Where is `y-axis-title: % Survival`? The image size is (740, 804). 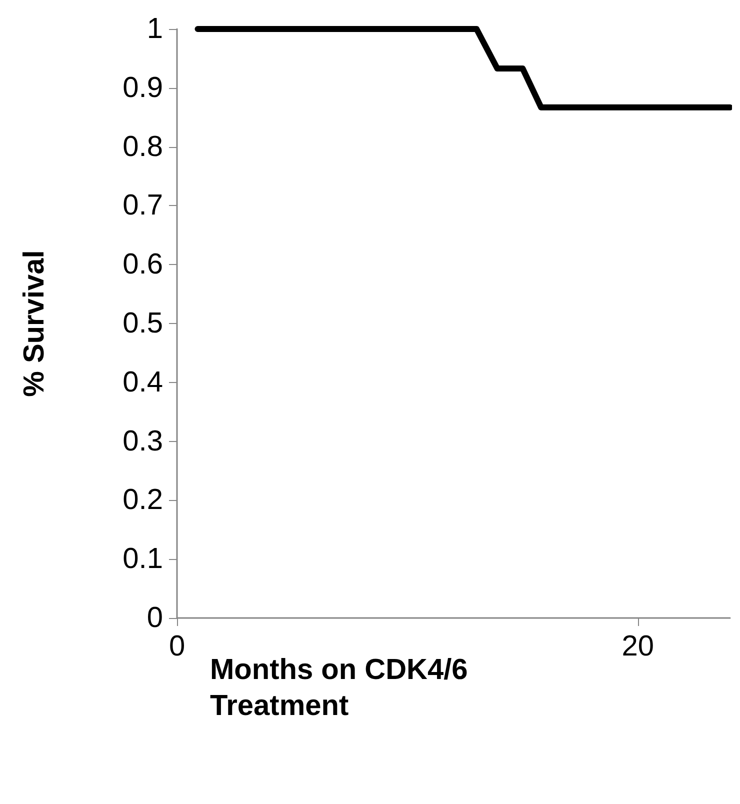
y-axis-title: % Survival is located at coordinates (34, 323).